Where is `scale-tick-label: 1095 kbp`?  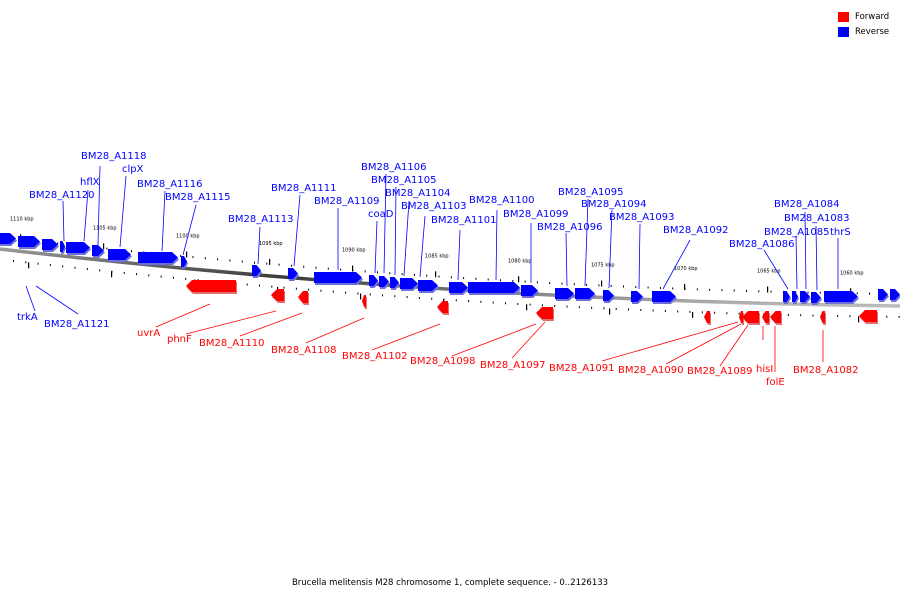 scale-tick-label: 1095 kbp is located at coordinates (271, 244).